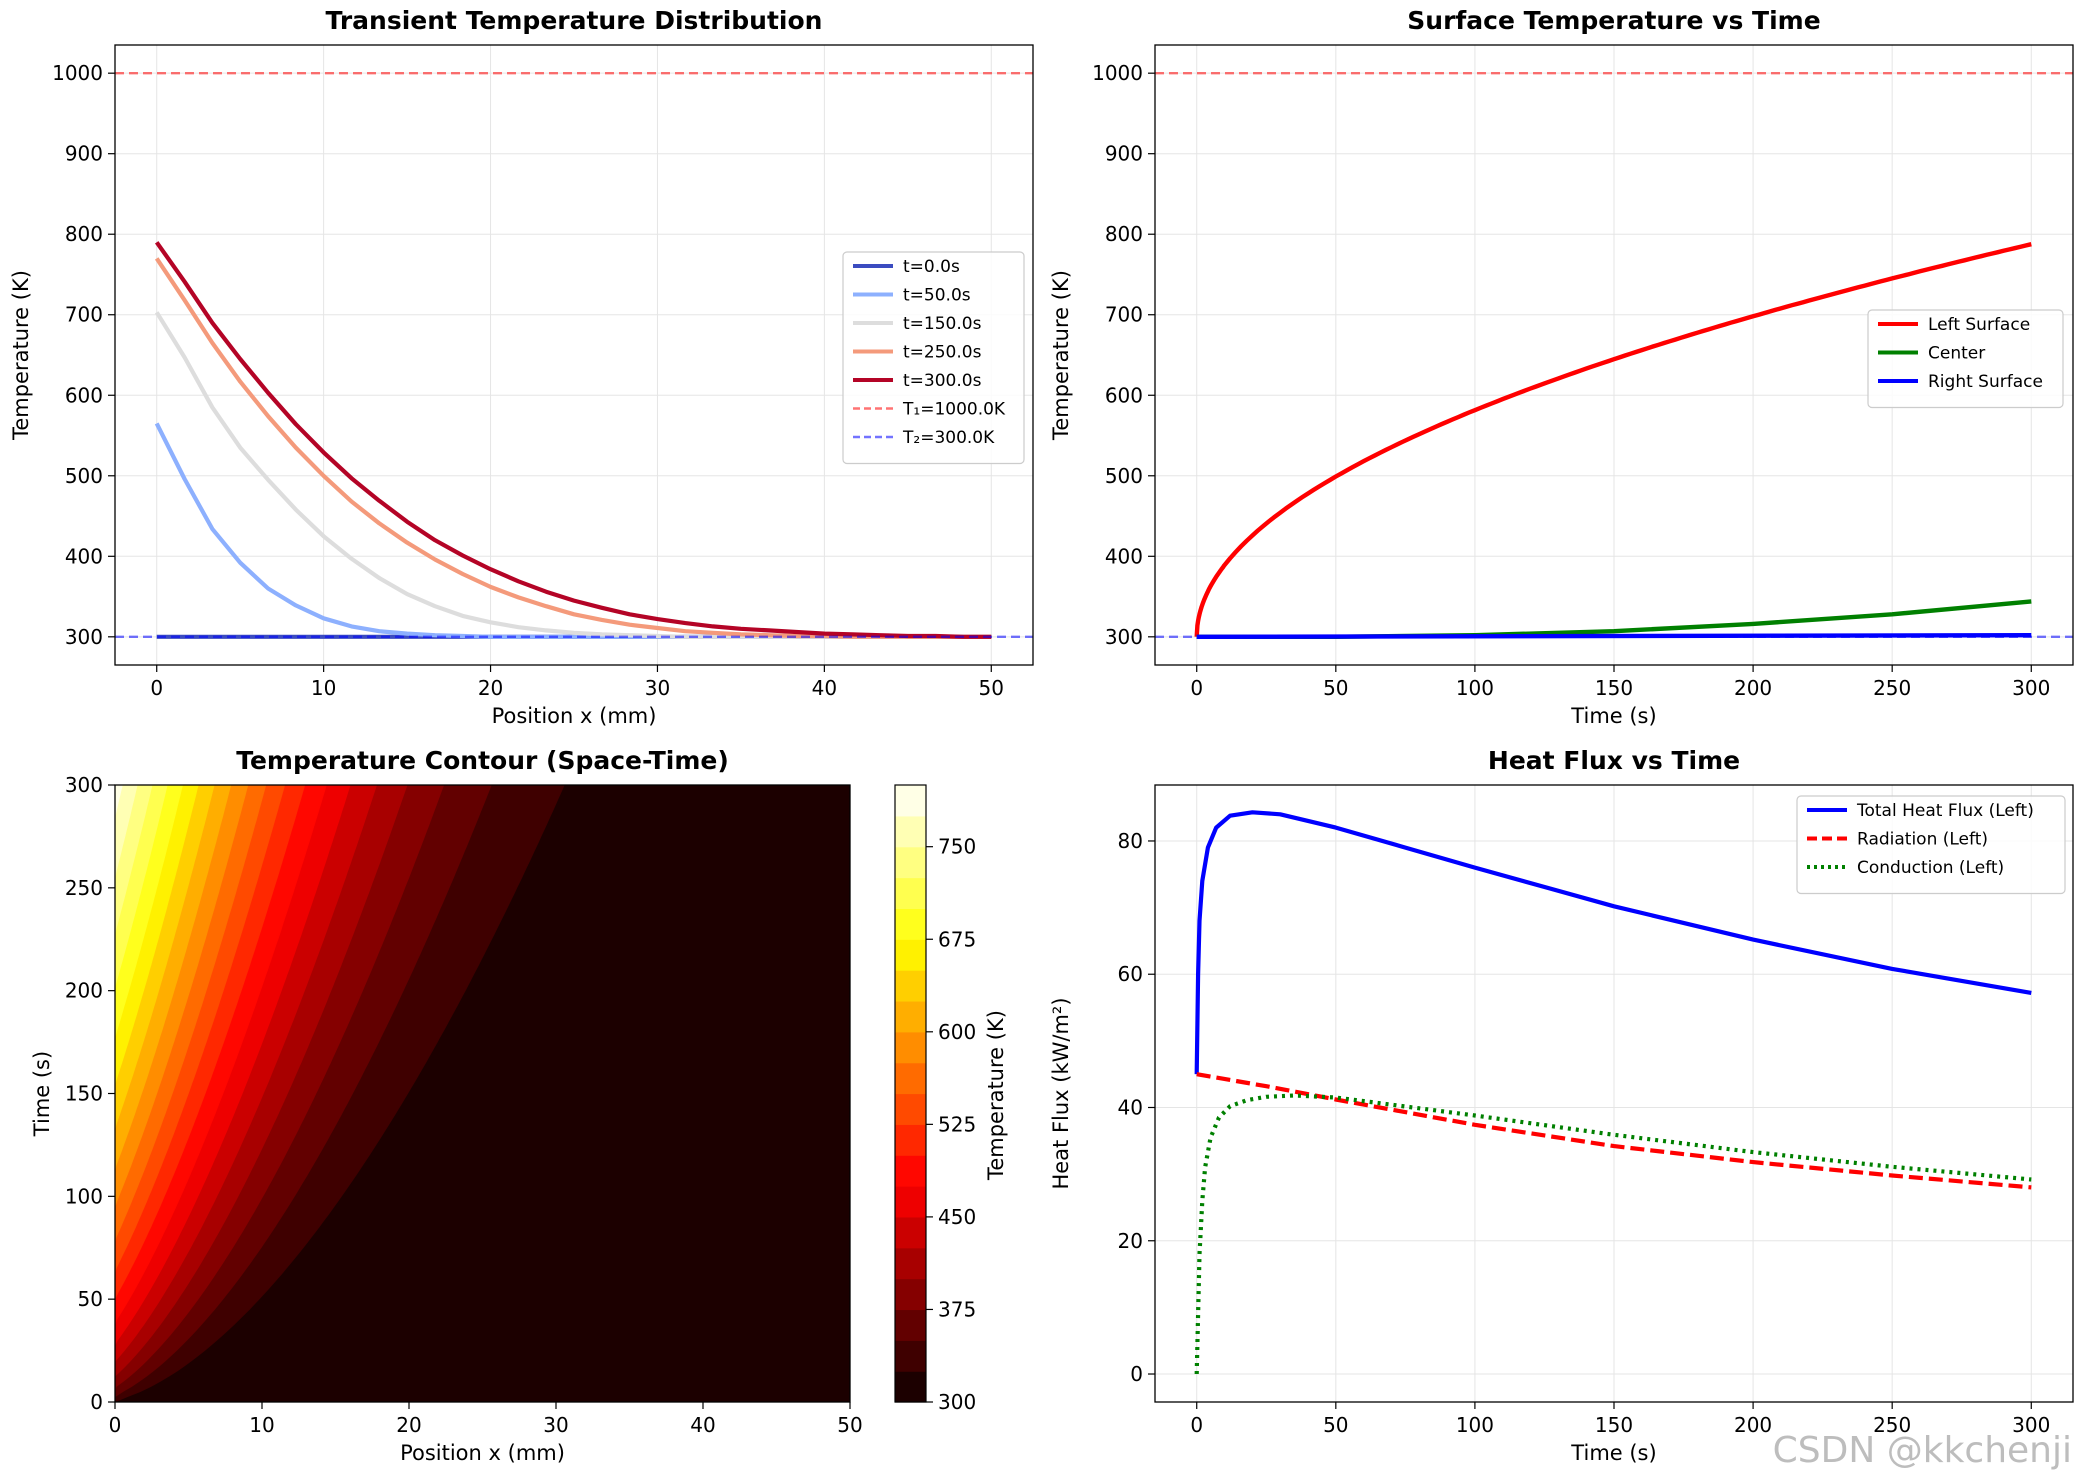 The height and width of the screenshot is (1482, 2085). What do you see at coordinates (261, 1425) in the screenshot?
I see `x-tick-label: 10` at bounding box center [261, 1425].